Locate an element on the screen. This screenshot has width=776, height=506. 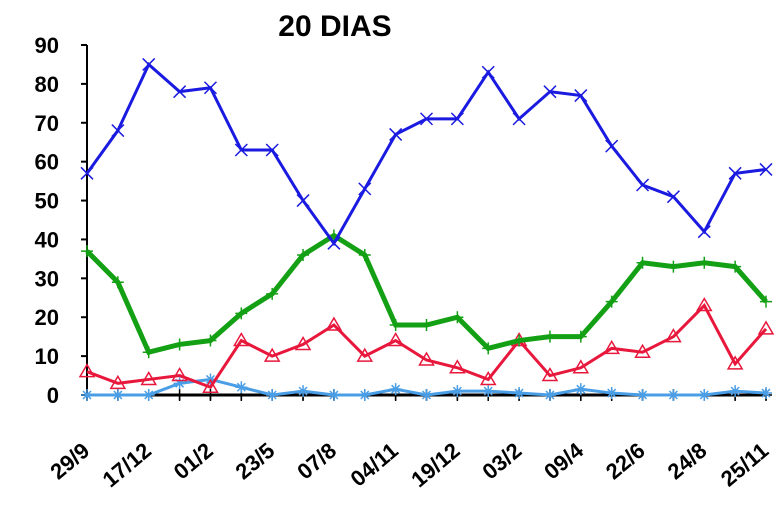
y-tick-label: 70 is located at coordinates (47, 123).